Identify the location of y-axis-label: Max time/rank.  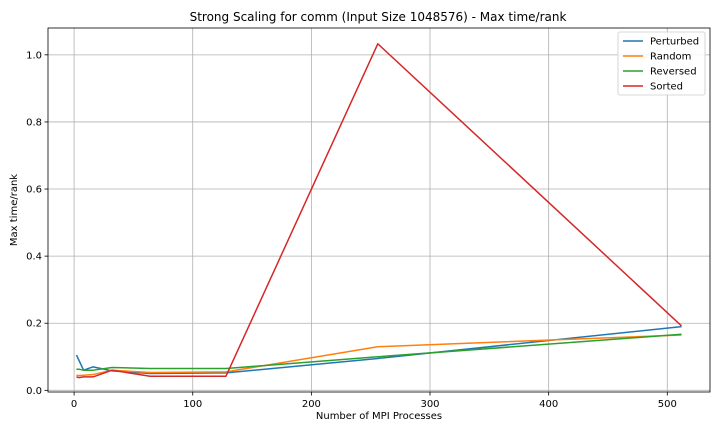
(14, 210).